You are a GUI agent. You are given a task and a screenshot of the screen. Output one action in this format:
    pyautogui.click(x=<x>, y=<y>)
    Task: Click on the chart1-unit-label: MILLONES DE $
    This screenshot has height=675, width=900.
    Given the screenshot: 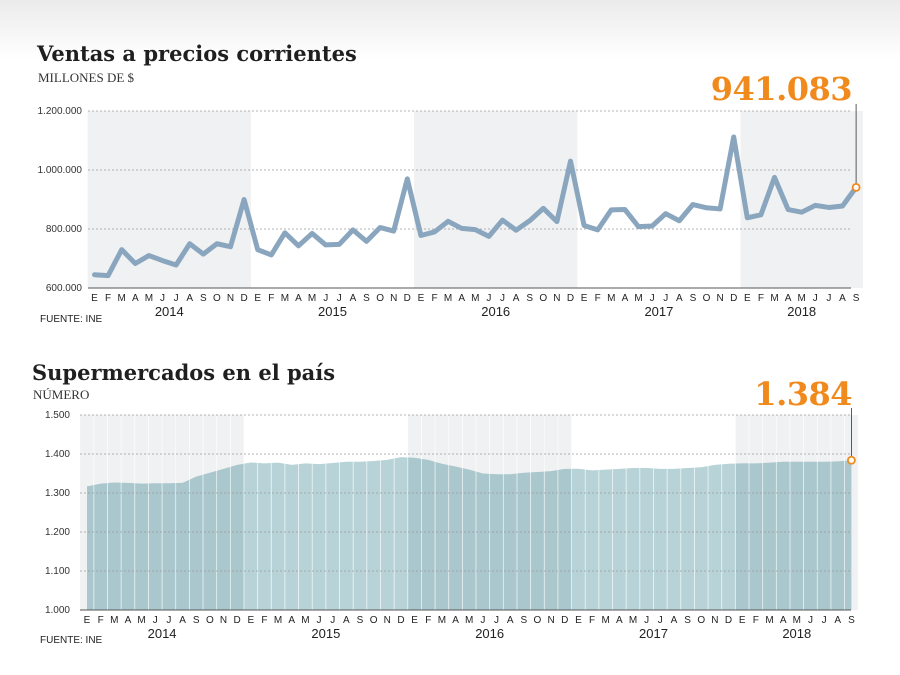 What is the action you would take?
    pyautogui.click(x=86, y=77)
    